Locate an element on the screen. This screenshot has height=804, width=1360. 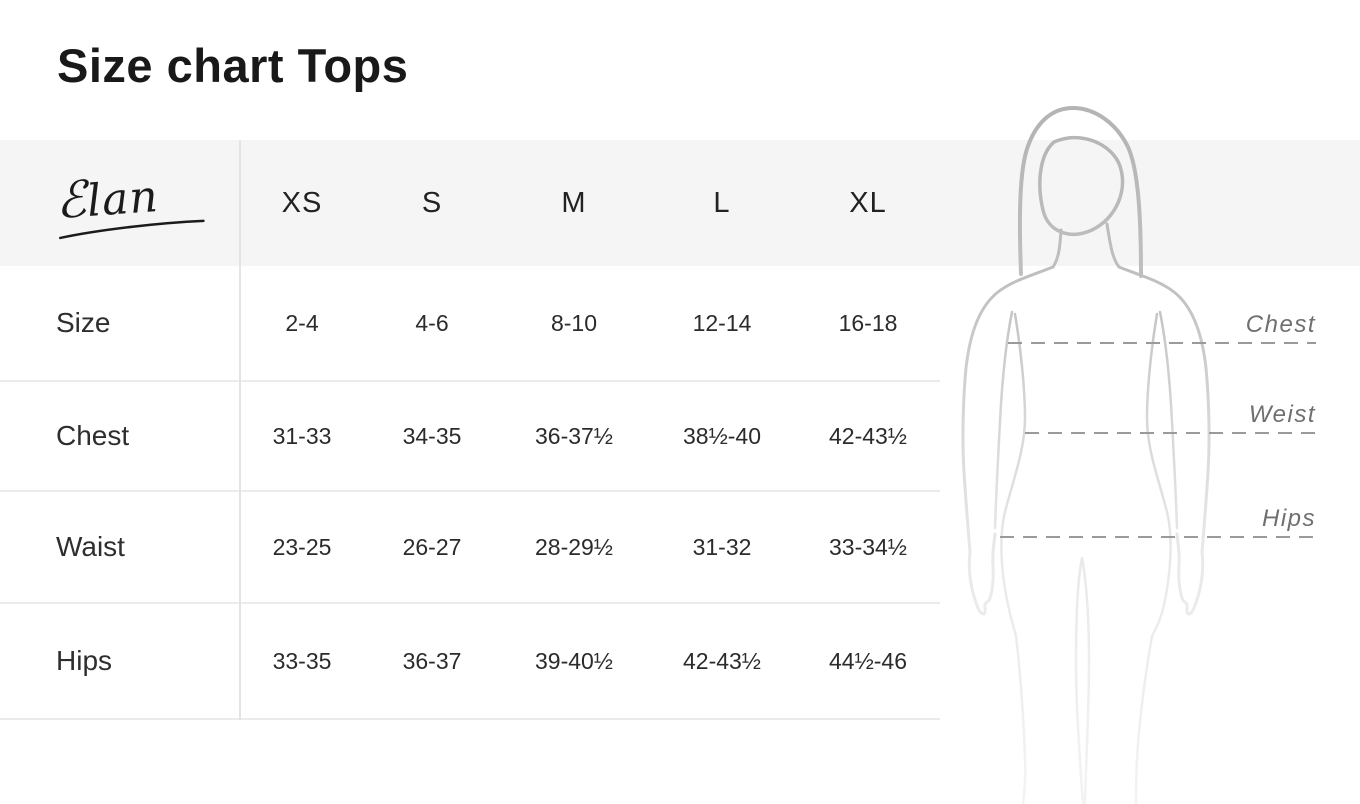
neck-left-line is located at coordinates (1057, 248).